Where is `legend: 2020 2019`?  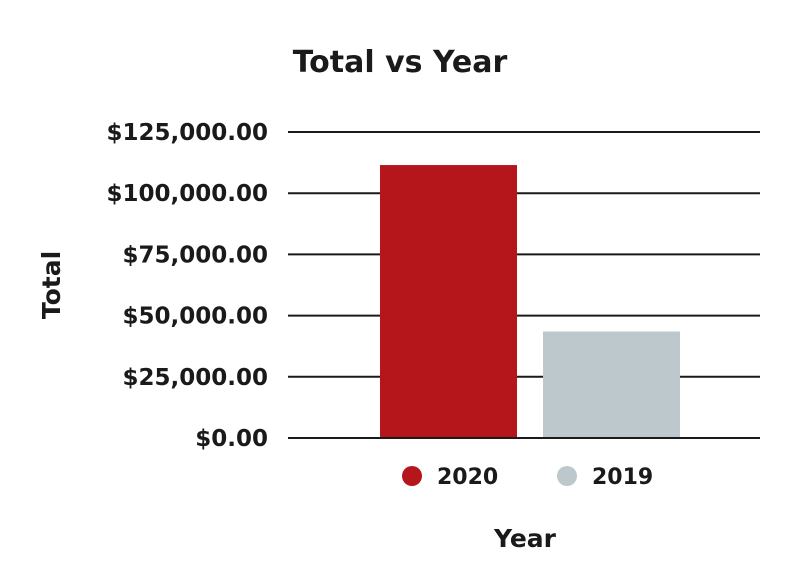
legend: 2020 2019 is located at coordinates (527, 477).